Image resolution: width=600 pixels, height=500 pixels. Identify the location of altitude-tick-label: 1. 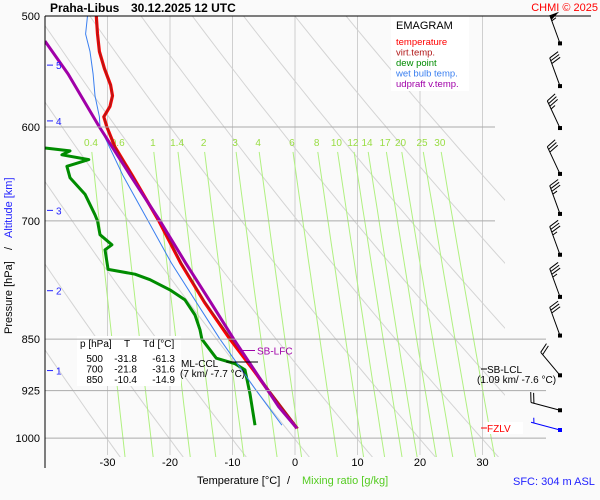
(59, 372).